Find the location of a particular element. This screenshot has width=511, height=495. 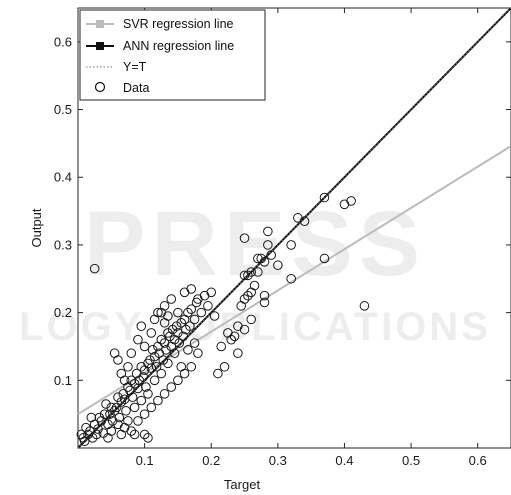

x-tick-label: 0.1 is located at coordinates (145, 460).